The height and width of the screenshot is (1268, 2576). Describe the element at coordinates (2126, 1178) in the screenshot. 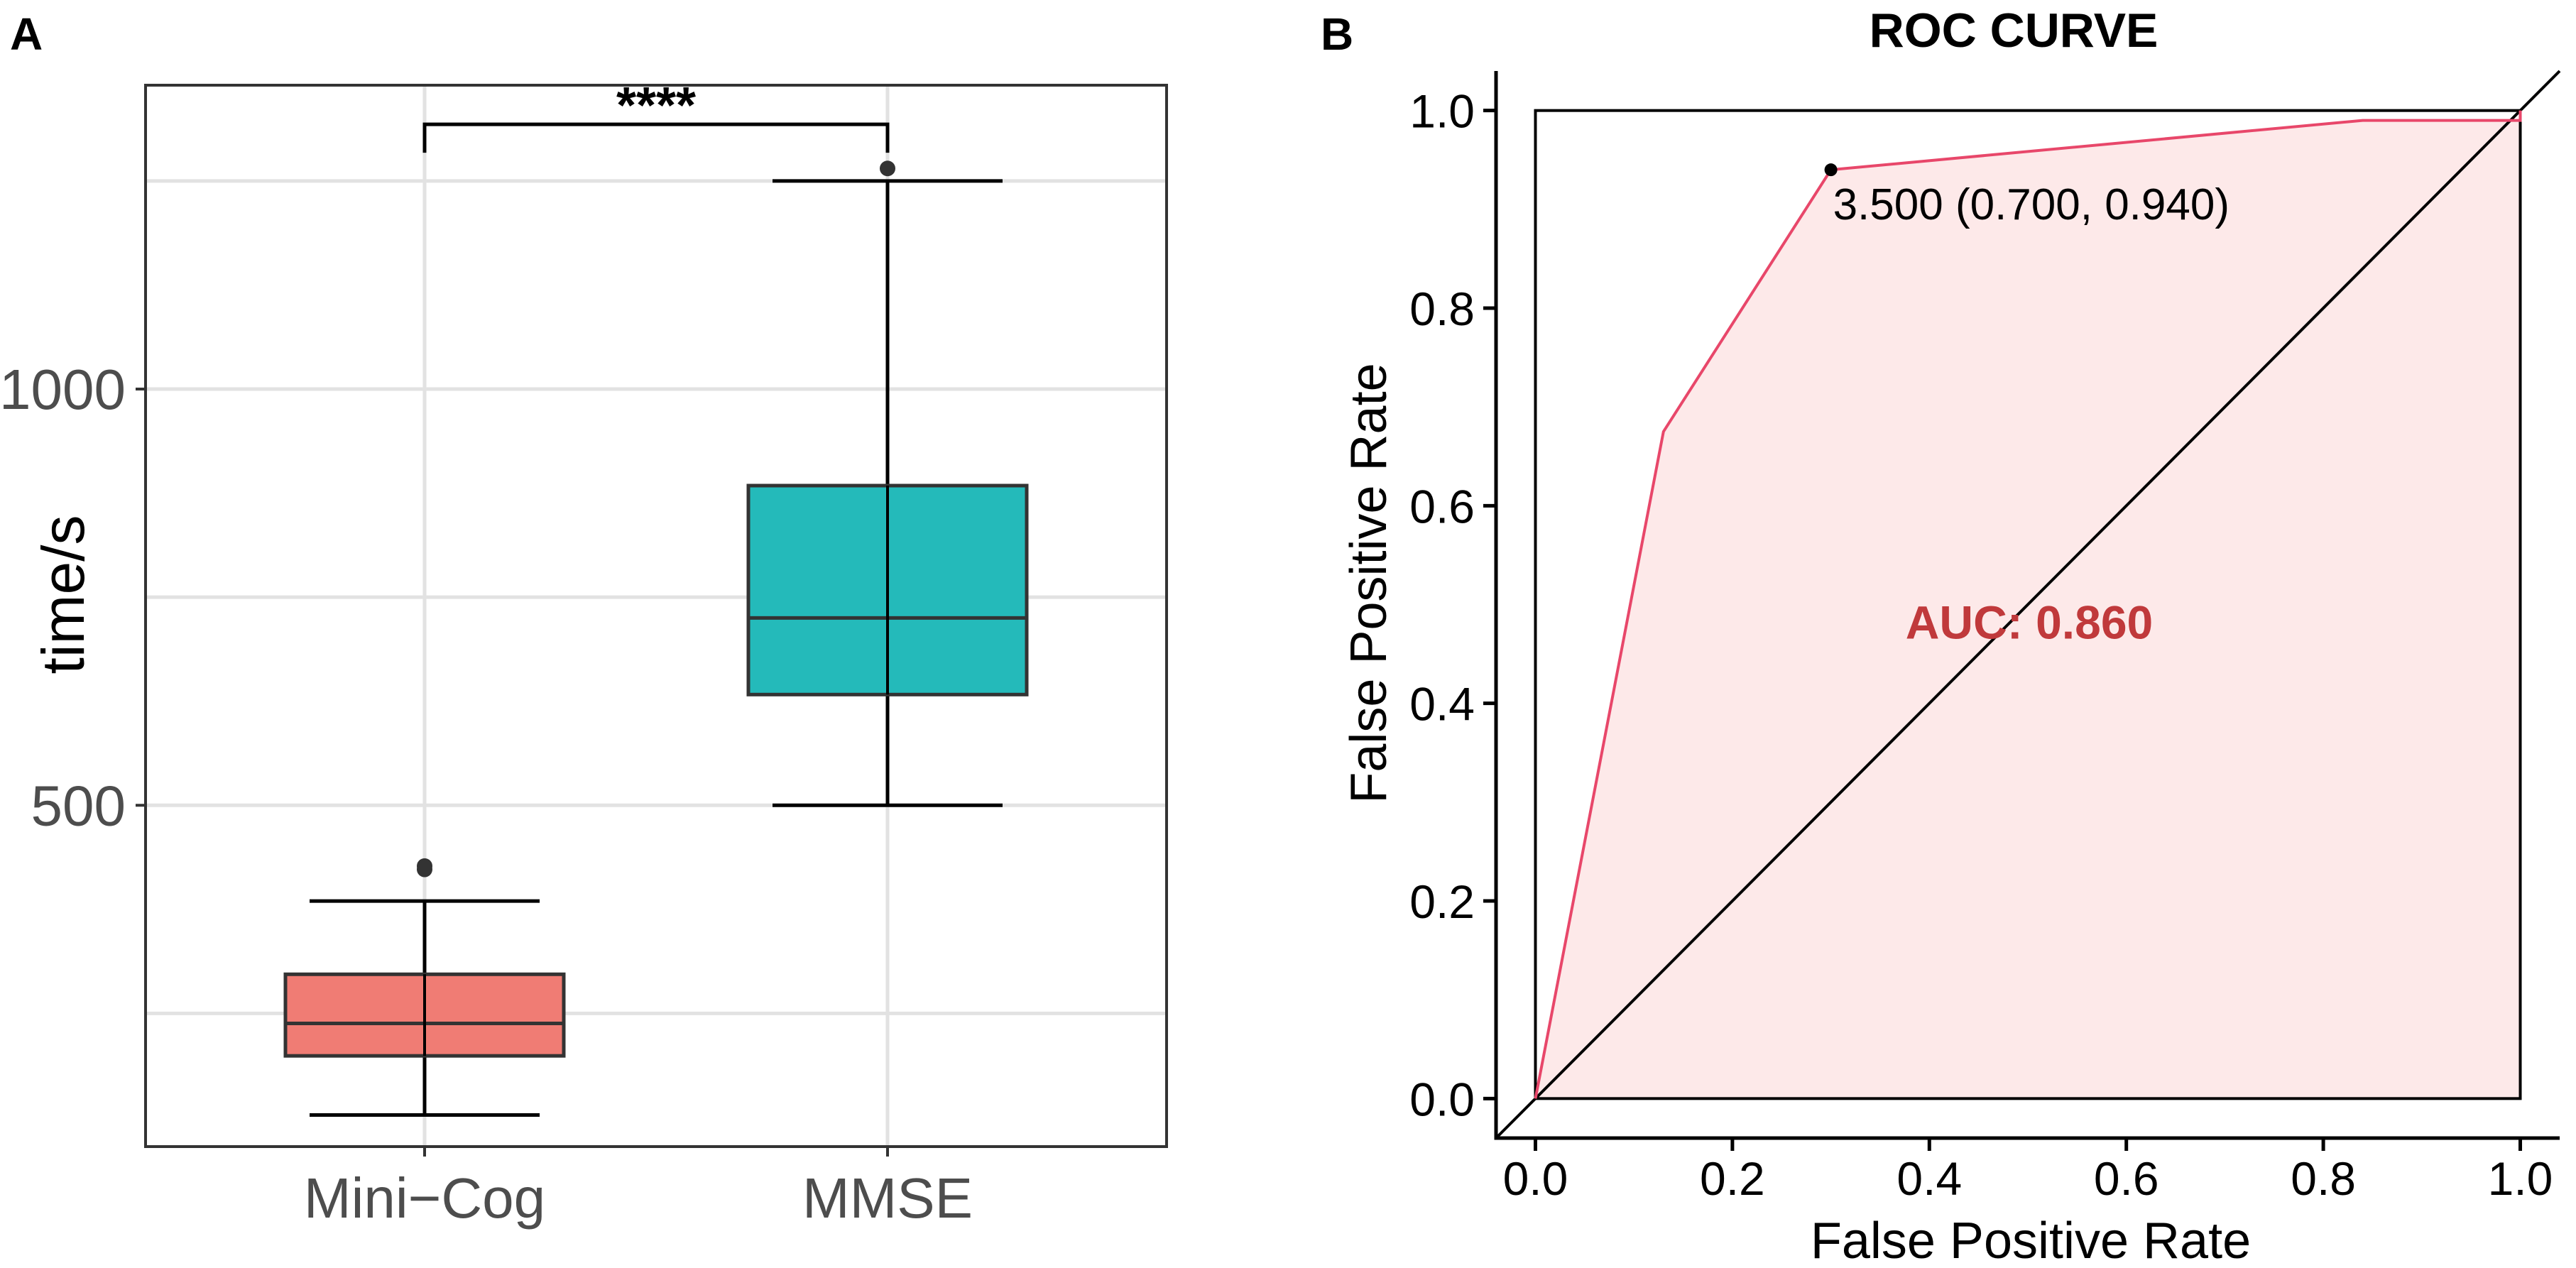

I see `x-tick-label: 0.6` at that location.